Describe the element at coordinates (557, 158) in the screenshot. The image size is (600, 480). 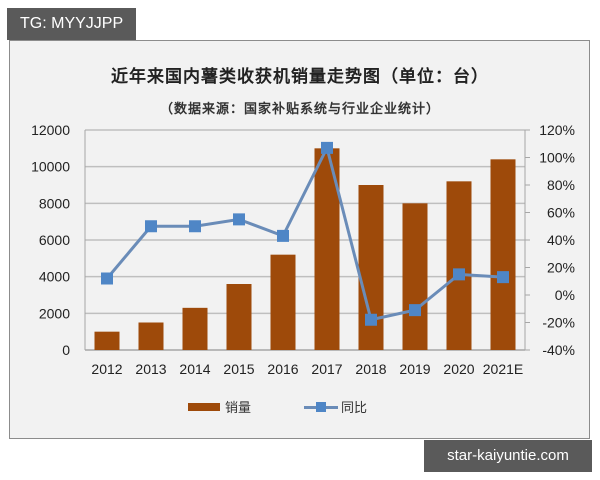
I see `y2-axis-tick-label: 100%` at that location.